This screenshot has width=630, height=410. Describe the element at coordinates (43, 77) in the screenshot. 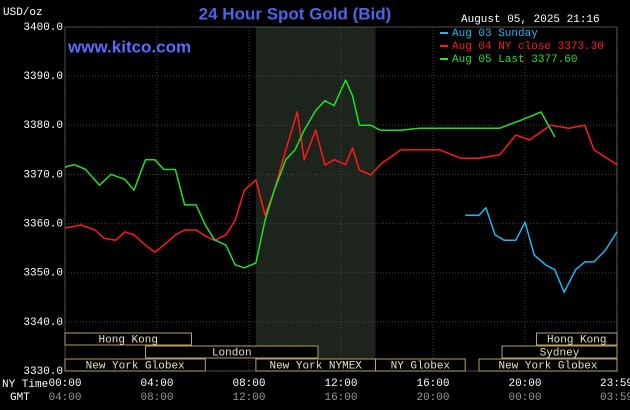

I see `y-tick-label: 3390.0` at that location.